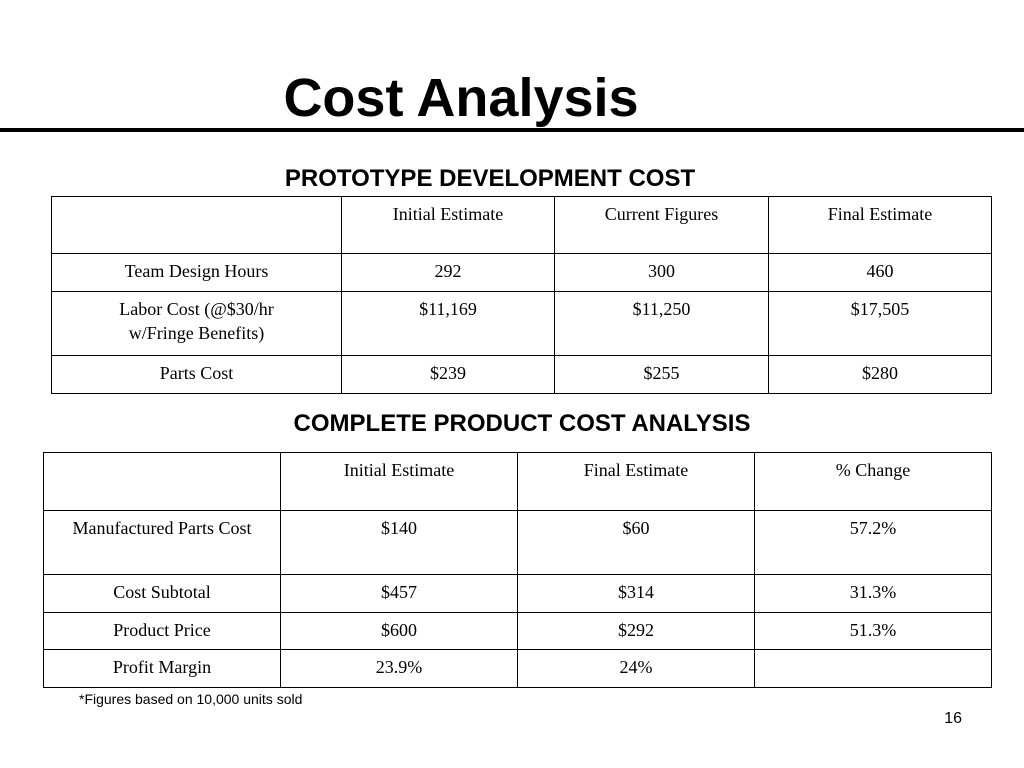  Describe the element at coordinates (873, 542) in the screenshot. I see `table-cell: 57.2%` at that location.